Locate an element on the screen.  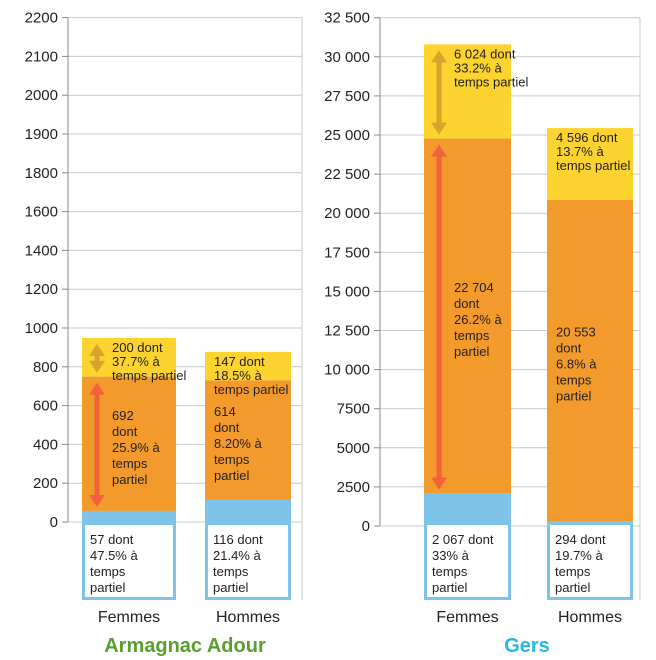
y-tick-label: 17 500 is located at coordinates (347, 252).